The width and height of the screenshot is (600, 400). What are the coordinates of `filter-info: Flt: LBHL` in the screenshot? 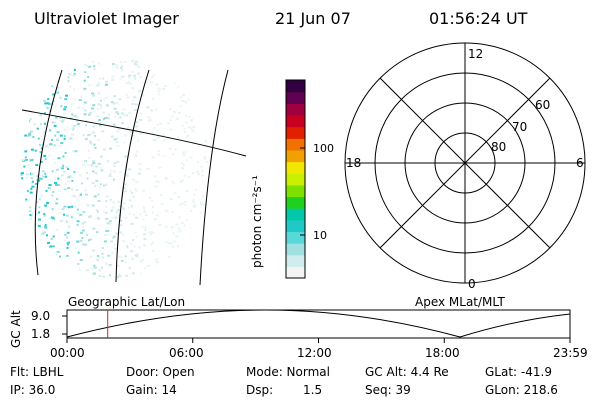 It's located at (37, 372).